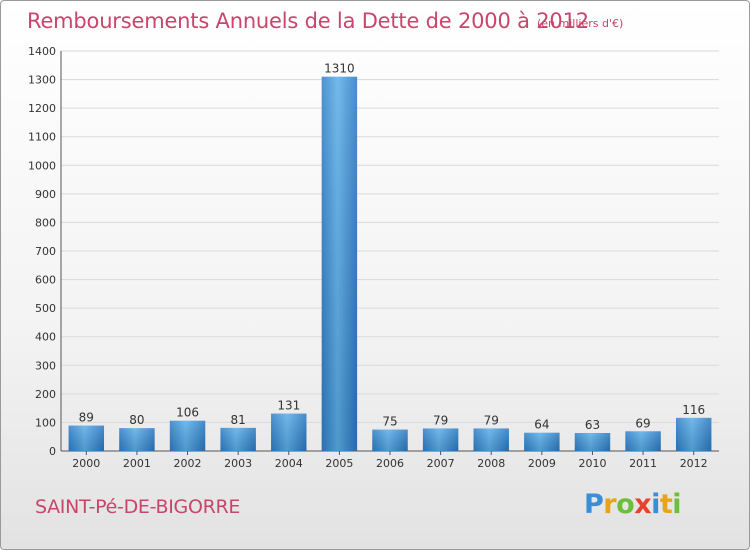 The height and width of the screenshot is (550, 750). What do you see at coordinates (390, 463) in the screenshot?
I see `x-tick-label: 2006` at bounding box center [390, 463].